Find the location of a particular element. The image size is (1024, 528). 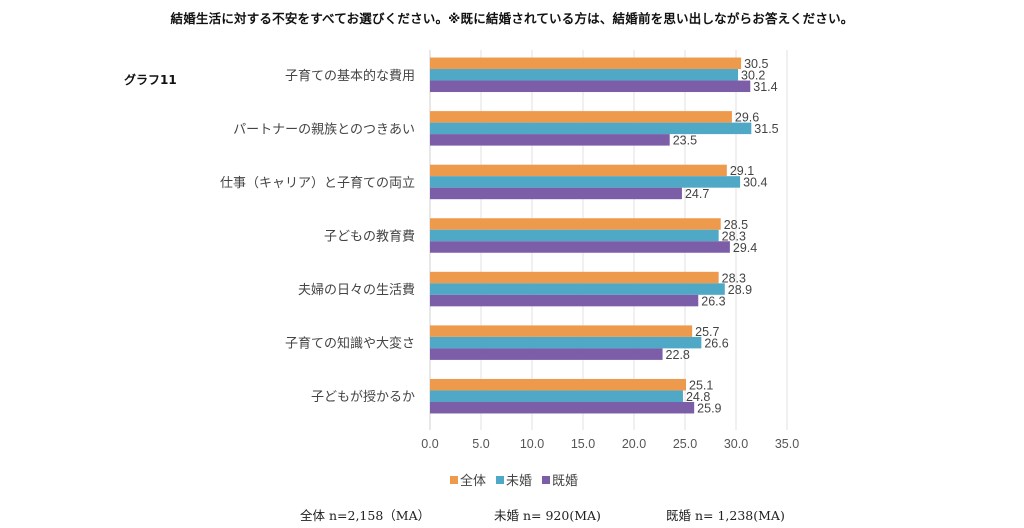

data-label: 29.1 is located at coordinates (742, 171).